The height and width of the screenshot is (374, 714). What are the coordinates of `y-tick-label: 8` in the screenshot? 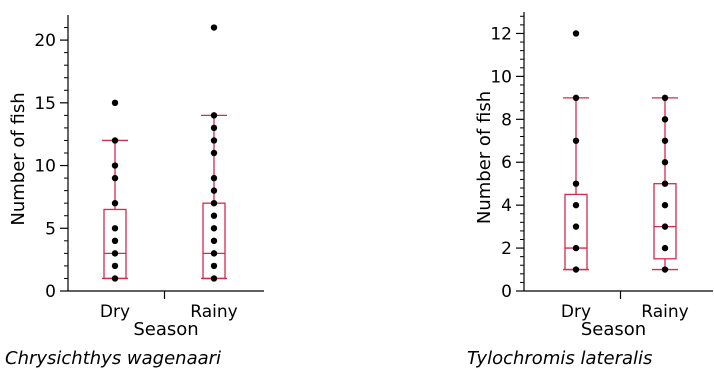 It's located at (506, 120).